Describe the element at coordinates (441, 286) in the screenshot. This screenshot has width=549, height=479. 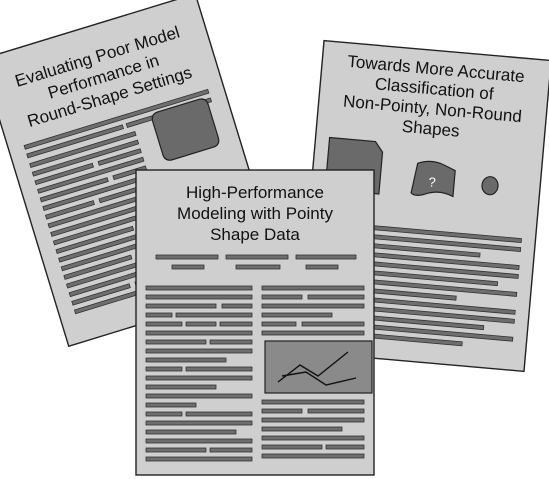
I see `paper-body-lines` at that location.